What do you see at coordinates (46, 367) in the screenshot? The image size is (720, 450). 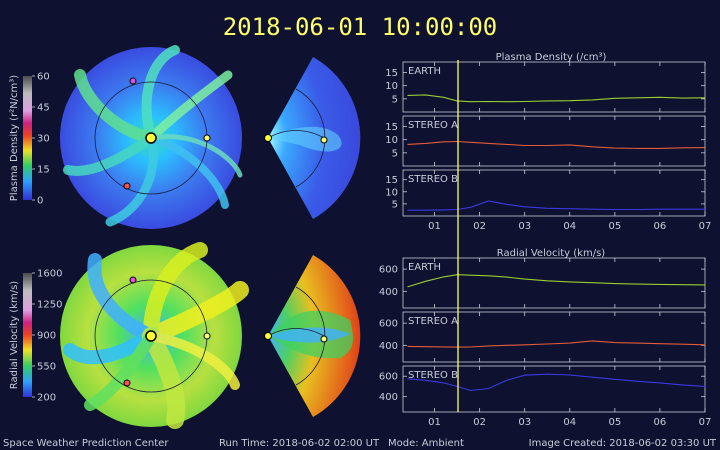 I see `velocity-colorbar-tick: 550` at bounding box center [46, 367].